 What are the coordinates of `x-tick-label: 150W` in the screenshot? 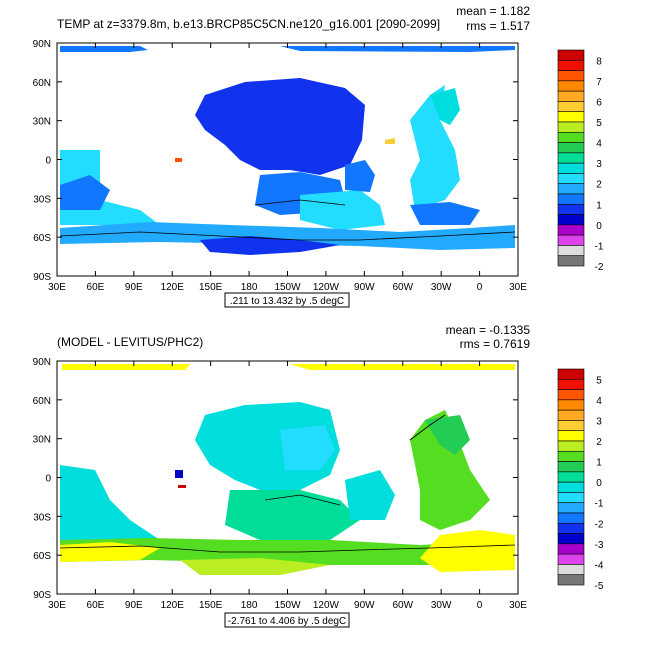 It's located at (287, 287).